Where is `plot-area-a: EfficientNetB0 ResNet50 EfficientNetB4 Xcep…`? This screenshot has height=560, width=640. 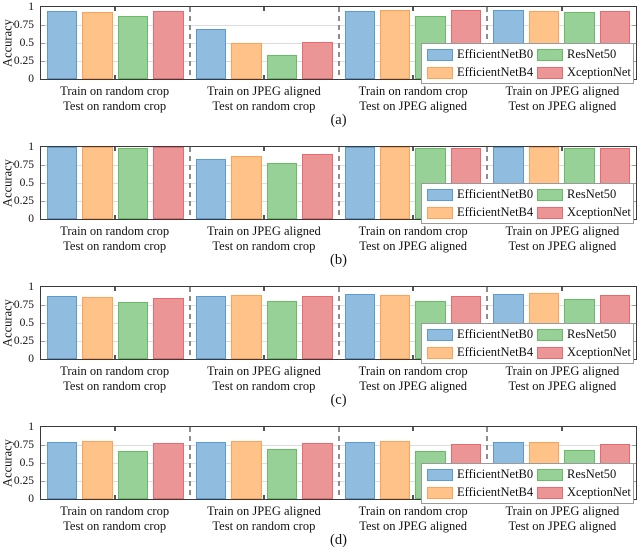
plot-area-a: EfficientNetB0 ResNet50 EfficientNetB4 Xcep… is located at coordinates (338, 45).